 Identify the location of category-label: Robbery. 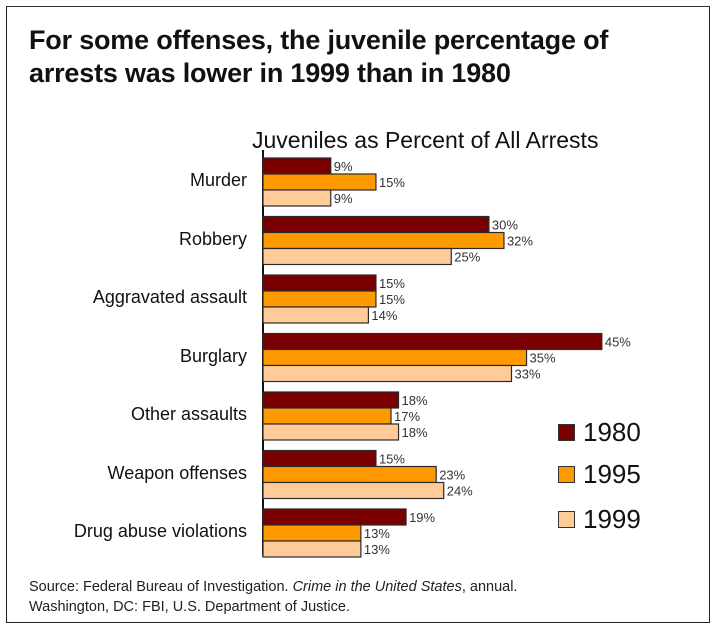
(212, 238).